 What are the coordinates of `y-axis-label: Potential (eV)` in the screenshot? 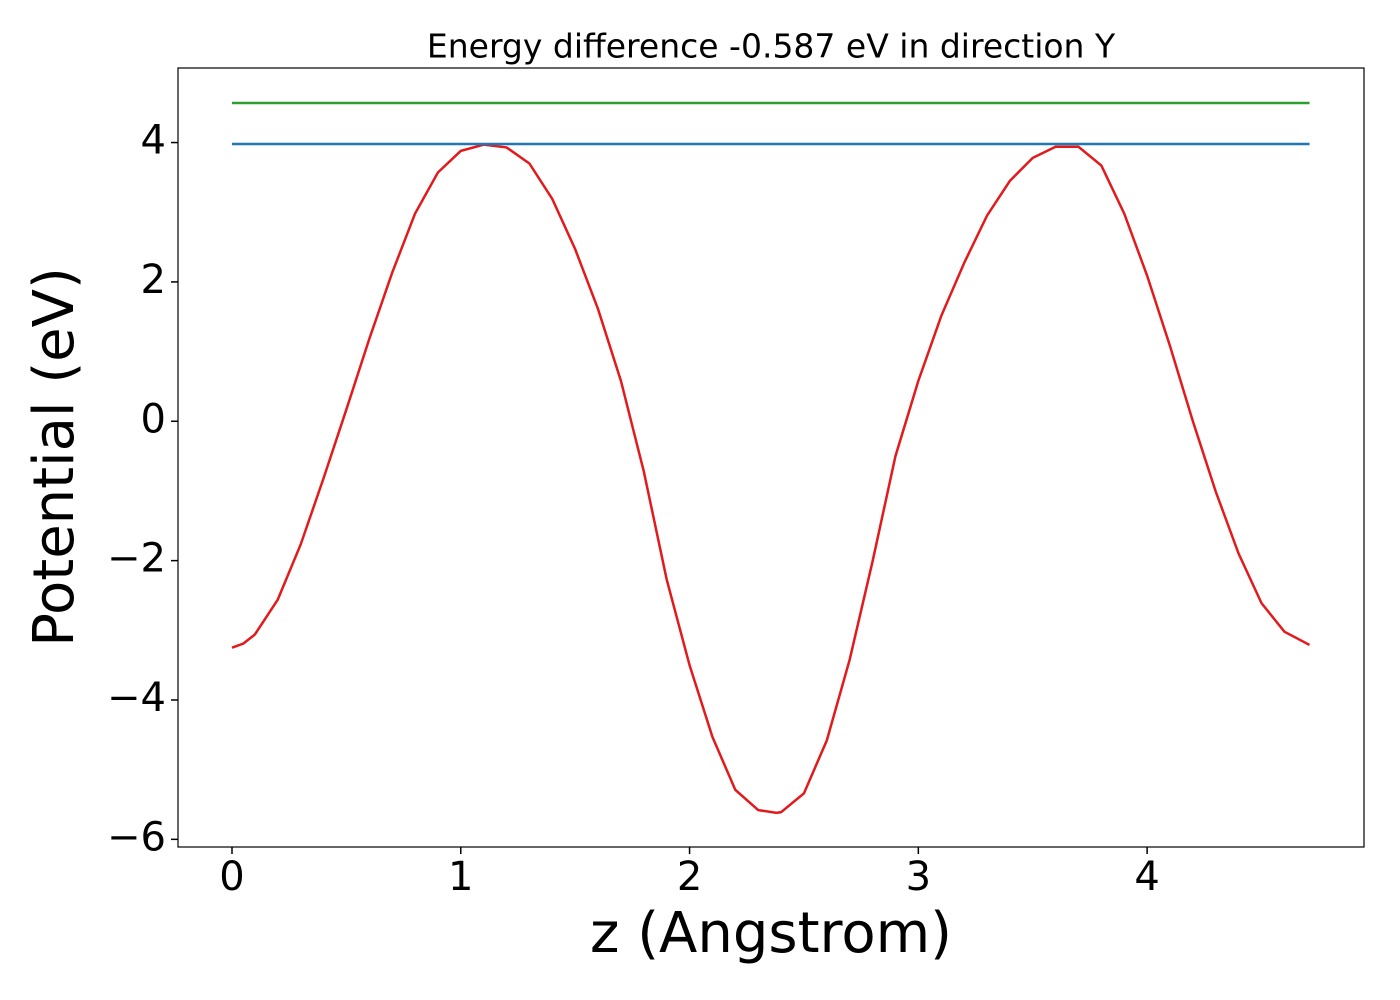 It's located at (54, 457).